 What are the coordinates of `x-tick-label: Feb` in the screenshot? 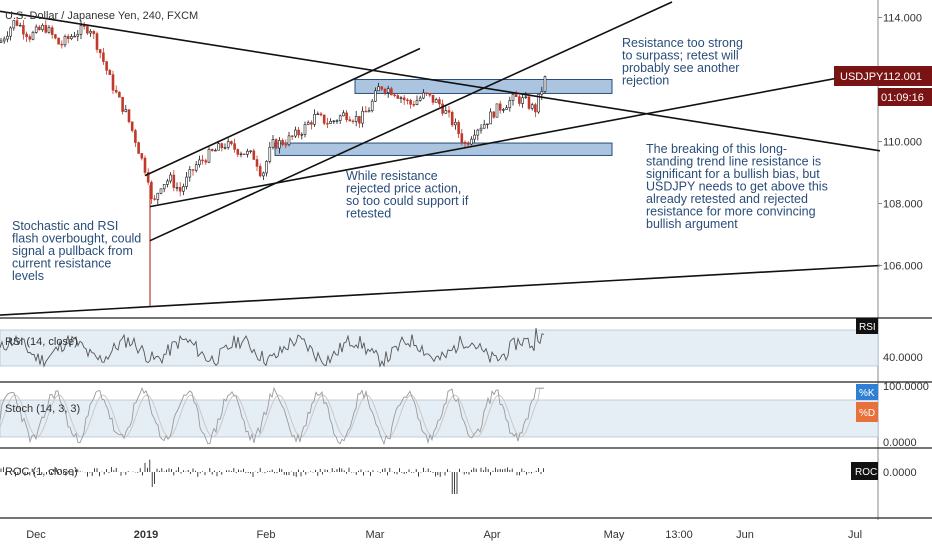 It's located at (266, 535).